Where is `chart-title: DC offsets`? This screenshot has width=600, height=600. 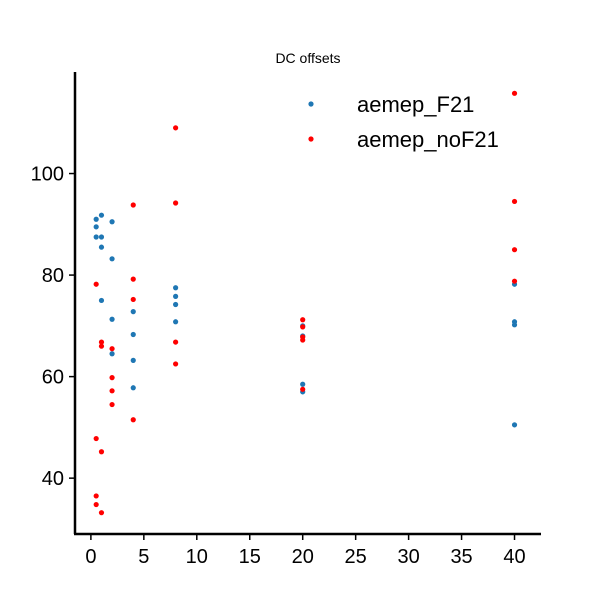
chart-title: DC offsets is located at coordinates (307, 58).